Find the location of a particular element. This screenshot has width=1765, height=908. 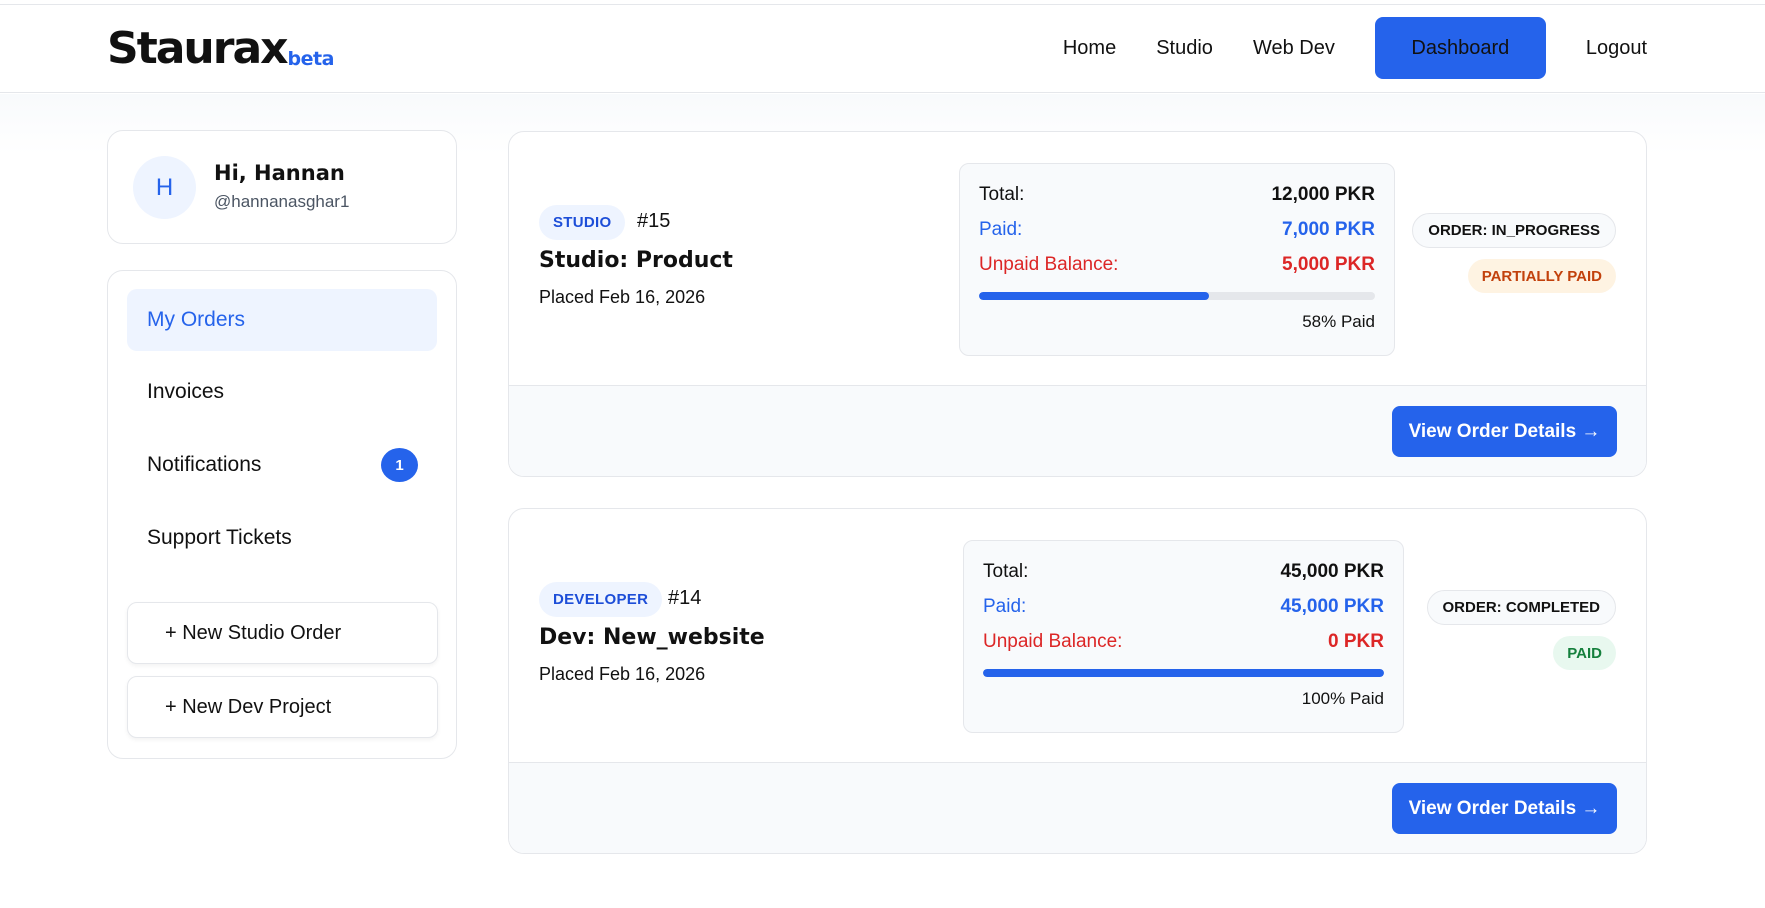

profile-card: H Hi, Hannan @hannanasghar1 is located at coordinates (282, 187).